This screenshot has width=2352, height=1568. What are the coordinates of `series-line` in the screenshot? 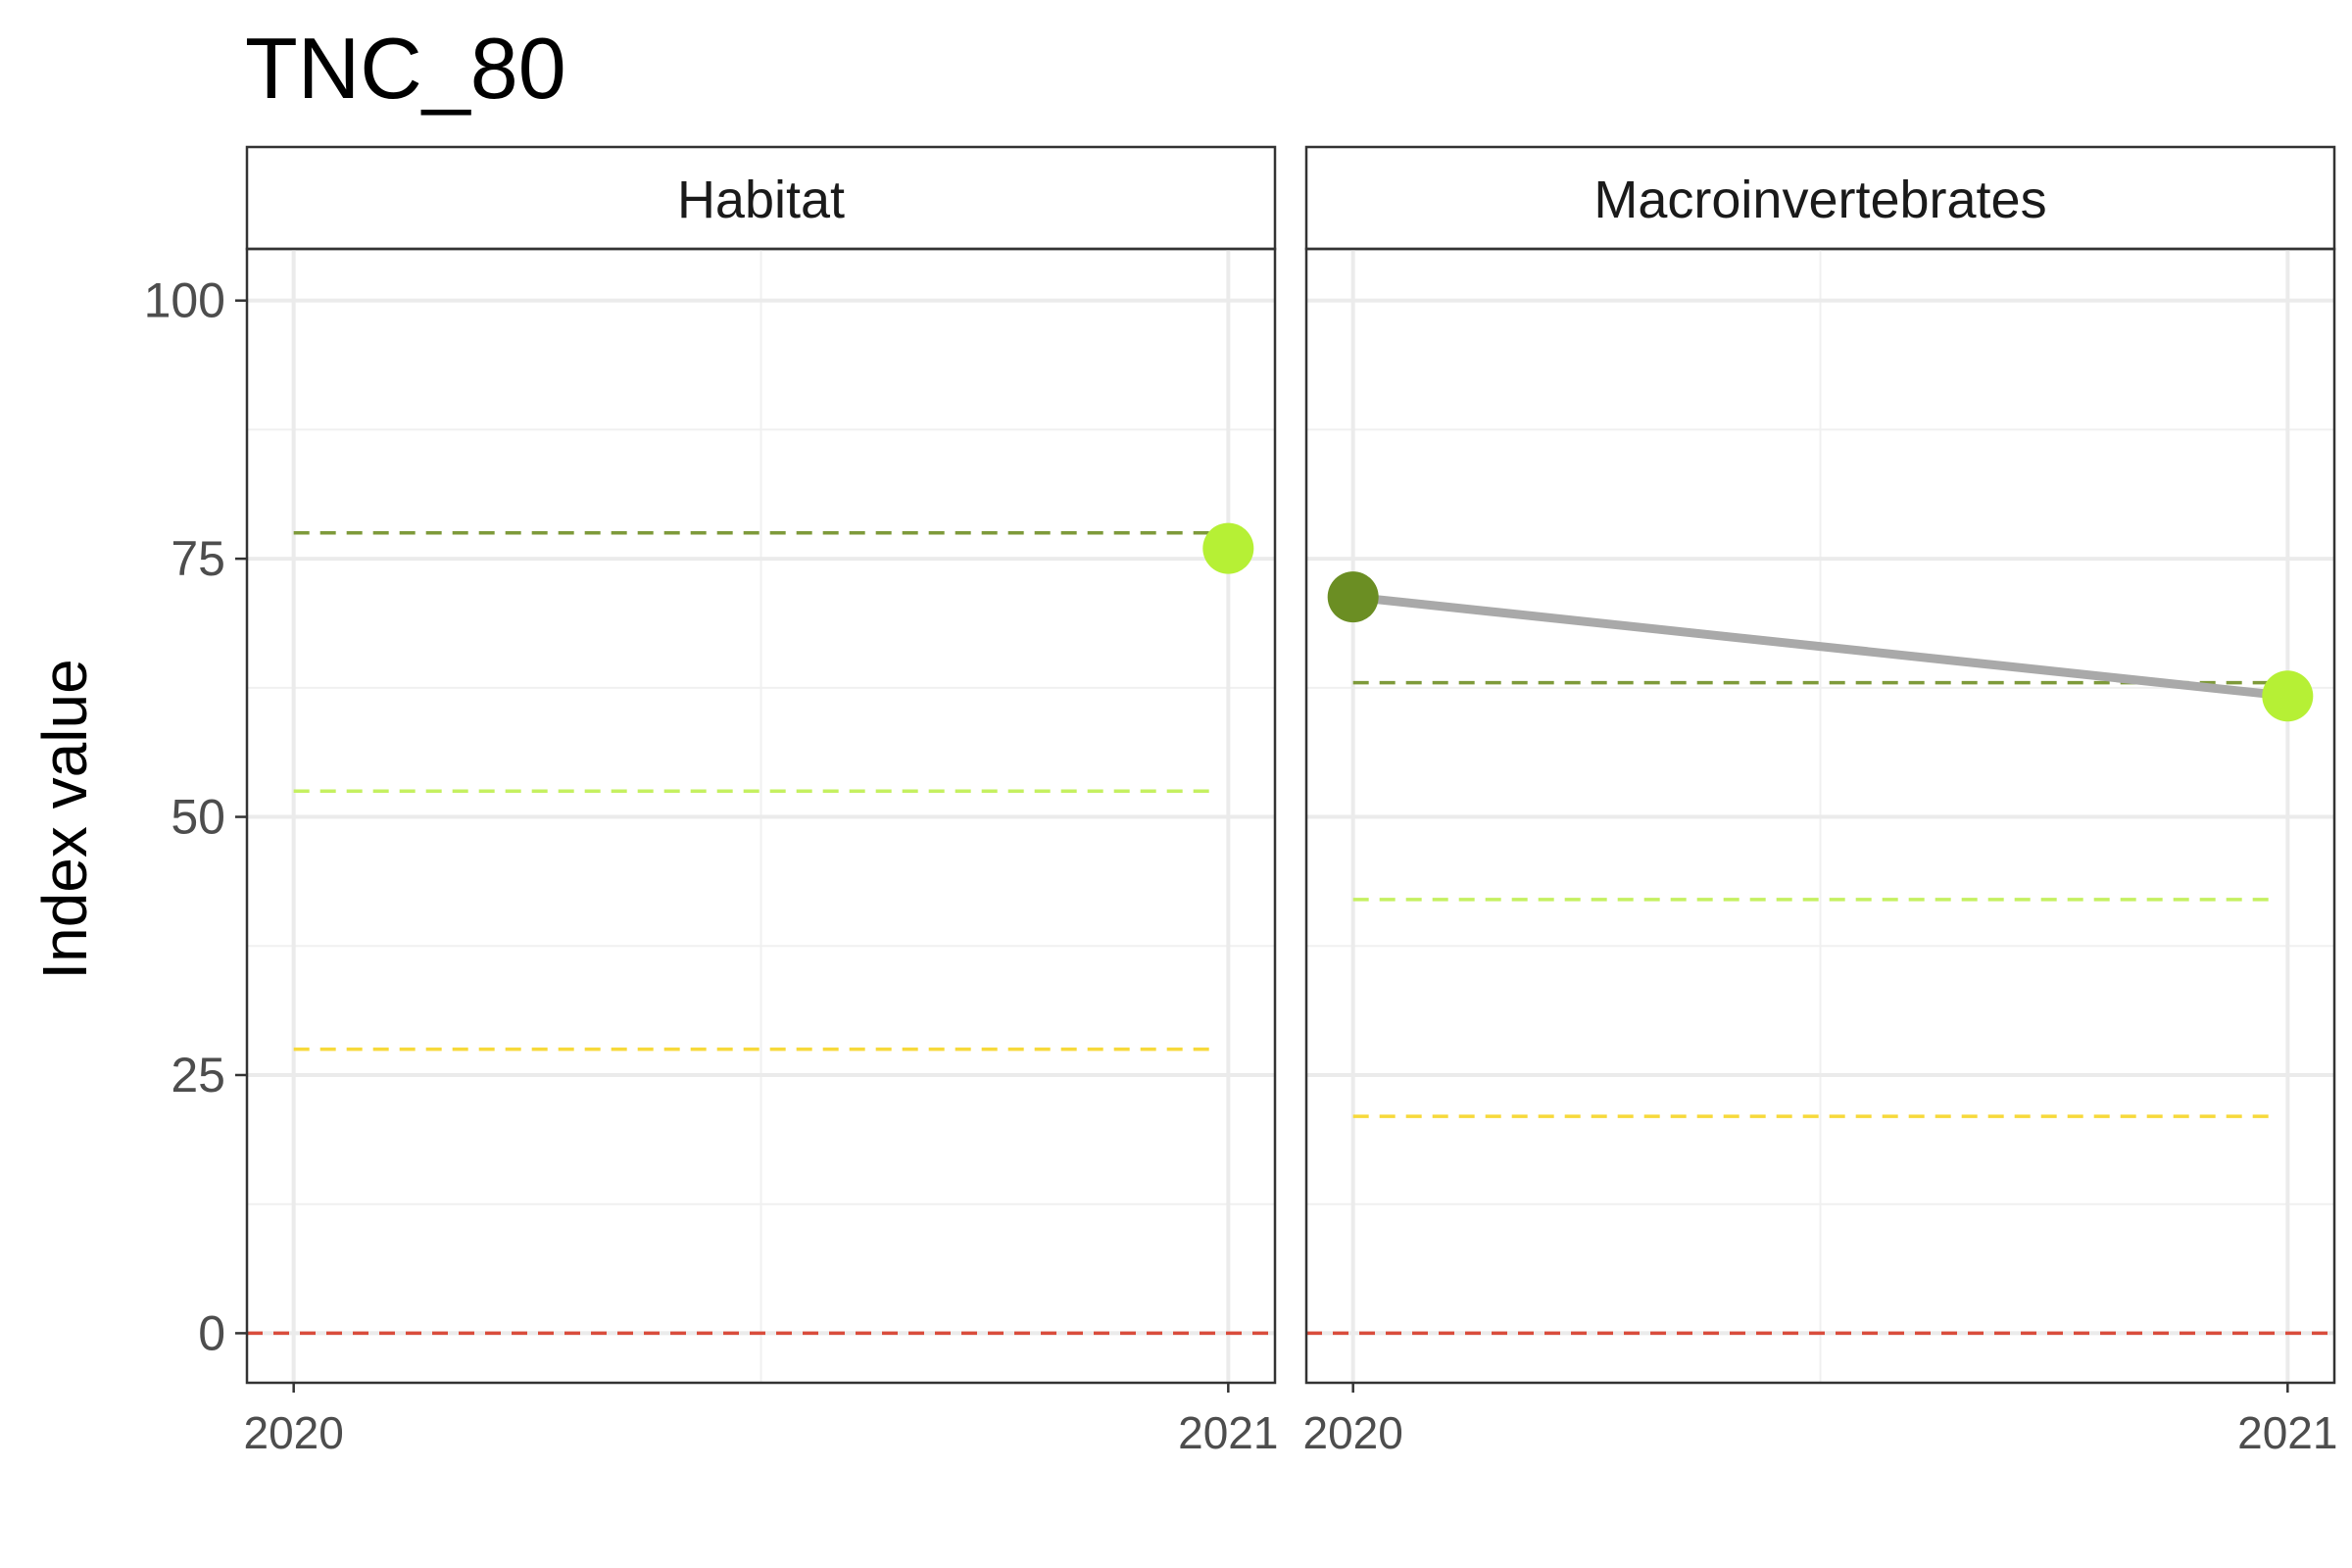 It's located at (1820, 646).